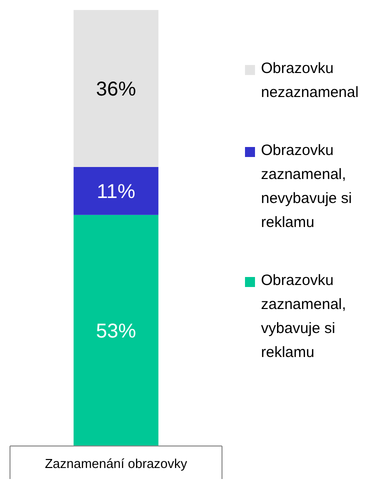 The width and height of the screenshot is (365, 486). I want to click on data-label: 11%, so click(116, 191).